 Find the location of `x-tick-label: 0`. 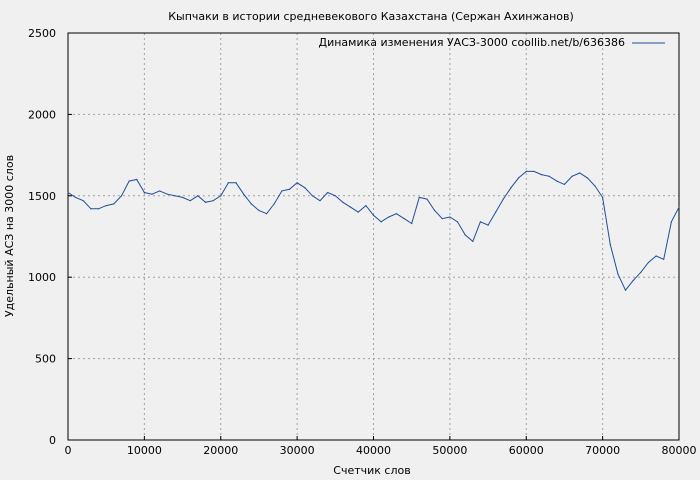

x-tick-label: 0 is located at coordinates (68, 450).